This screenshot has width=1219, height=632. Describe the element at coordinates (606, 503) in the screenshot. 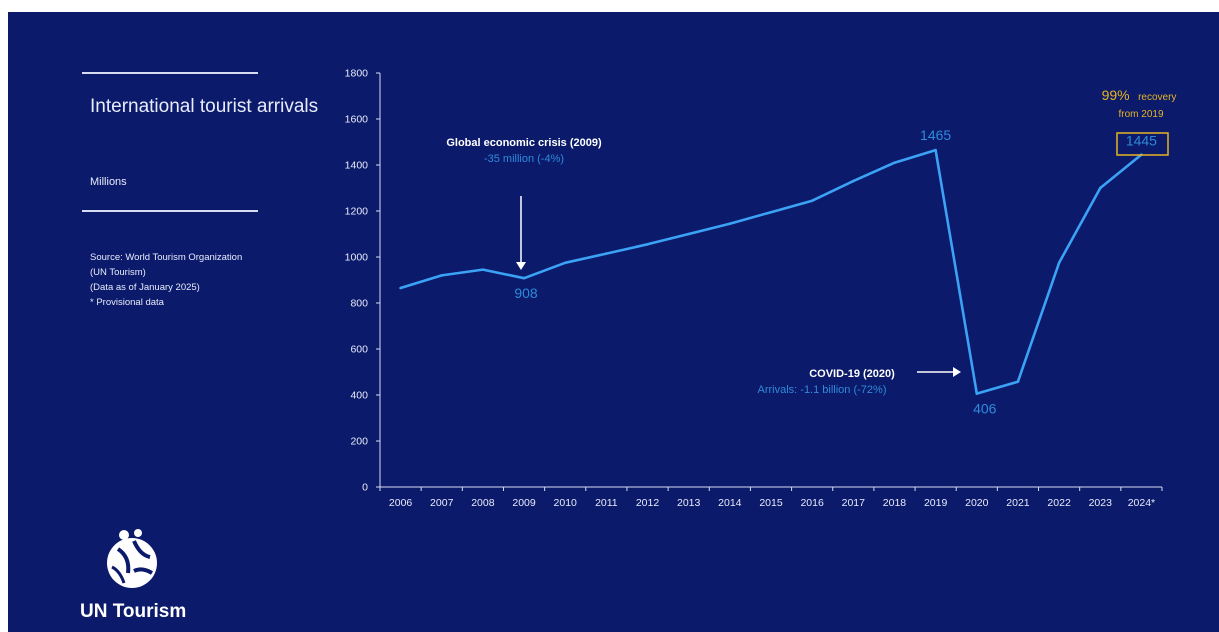

I see `x-tick-label: 2011` at that location.